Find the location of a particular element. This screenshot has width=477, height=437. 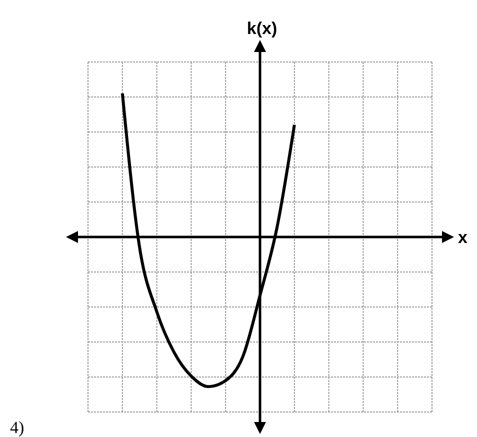

y-axis-title: k(x) is located at coordinates (262, 28).